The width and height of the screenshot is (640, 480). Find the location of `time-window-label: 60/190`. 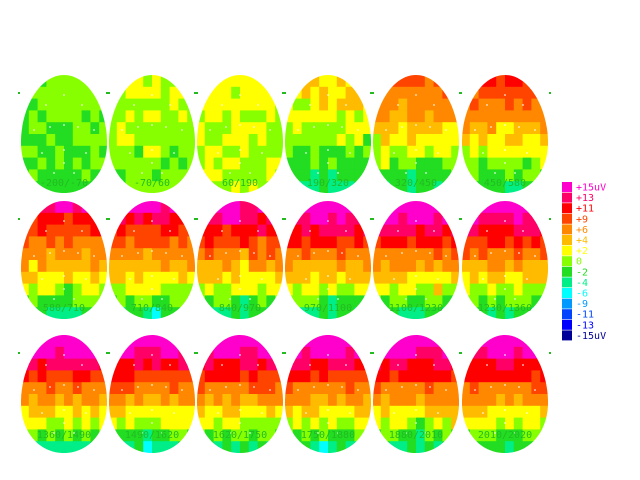

time-window-label: 60/190 is located at coordinates (240, 183).